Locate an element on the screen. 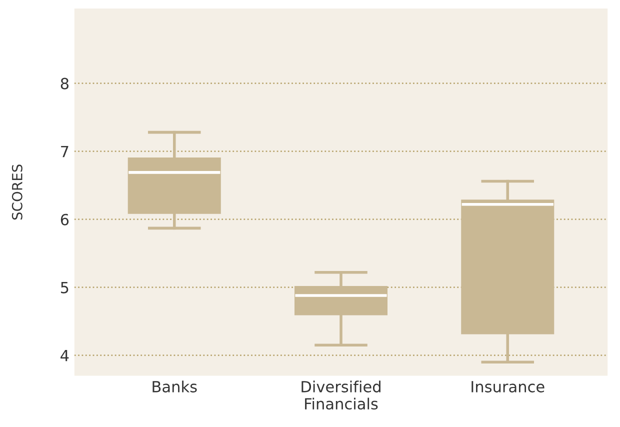 The width and height of the screenshot is (620, 427). y-tick-label: 8 is located at coordinates (64, 84).